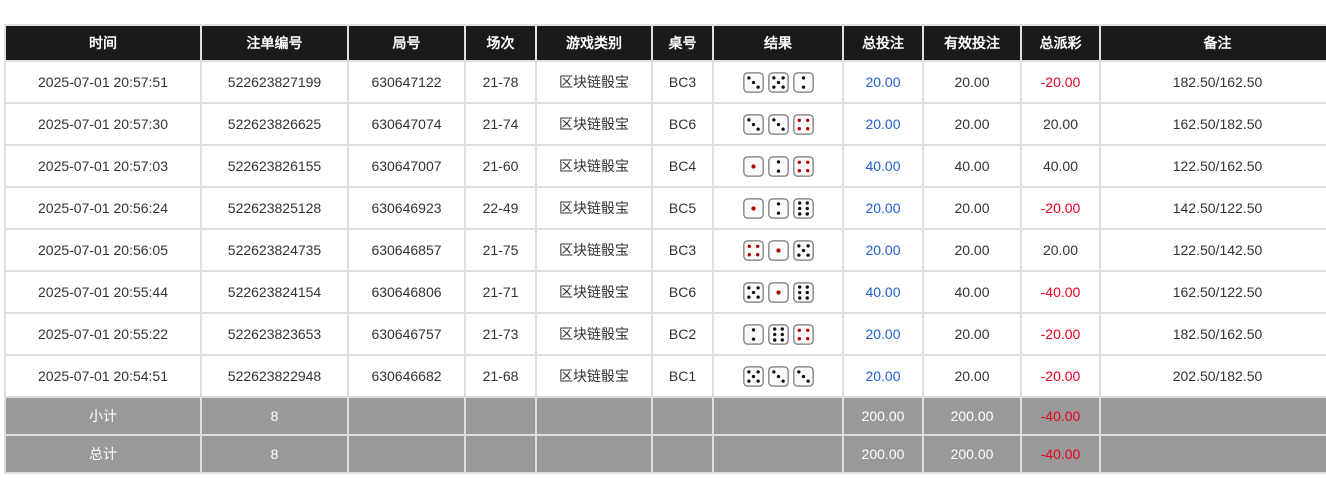 This screenshot has height=503, width=1326. What do you see at coordinates (103, 208) in the screenshot?
I see `cell-time: 2025-07-01 20:56:24` at bounding box center [103, 208].